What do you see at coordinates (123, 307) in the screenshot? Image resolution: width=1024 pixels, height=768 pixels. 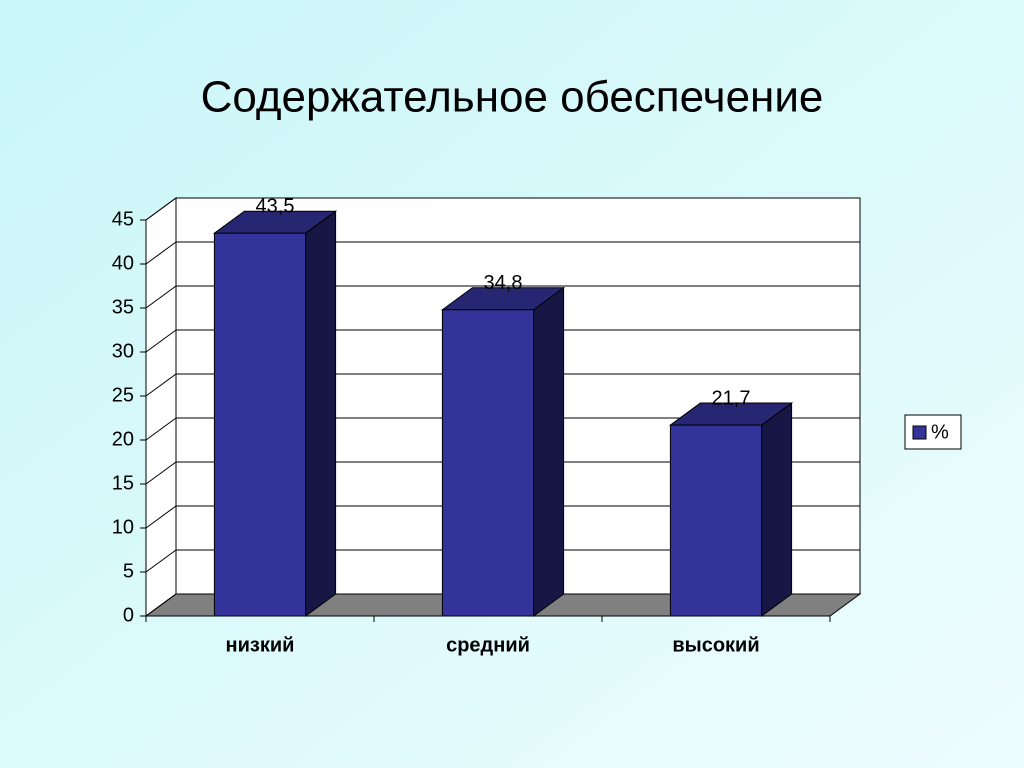 I see `y-tick-label: 35` at bounding box center [123, 307].